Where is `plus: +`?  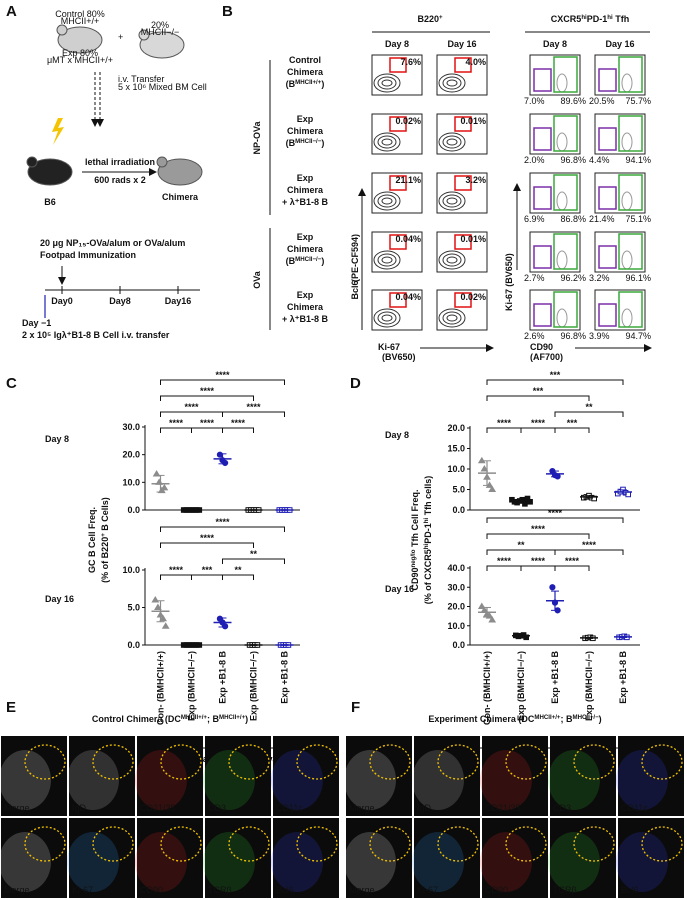
plus: + is located at coordinates (120, 37).